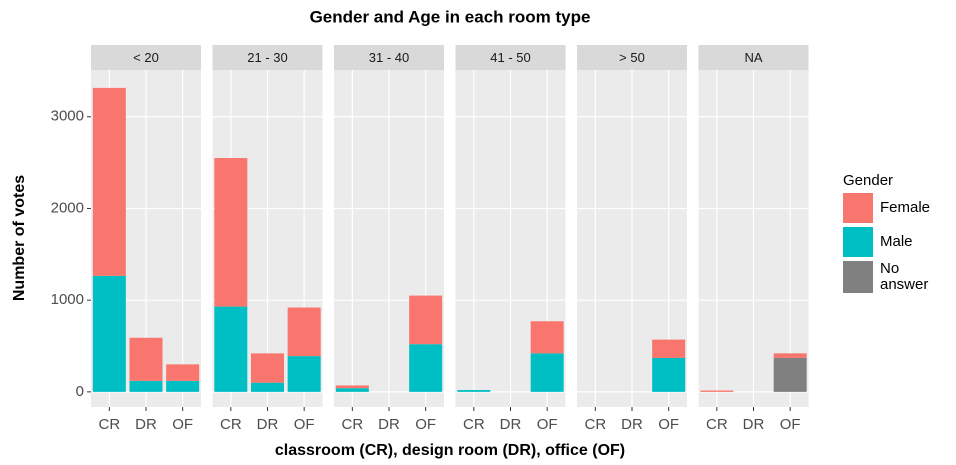 Image resolution: width=956 pixels, height=465 pixels. I want to click on legend-label: Male, so click(896, 241).